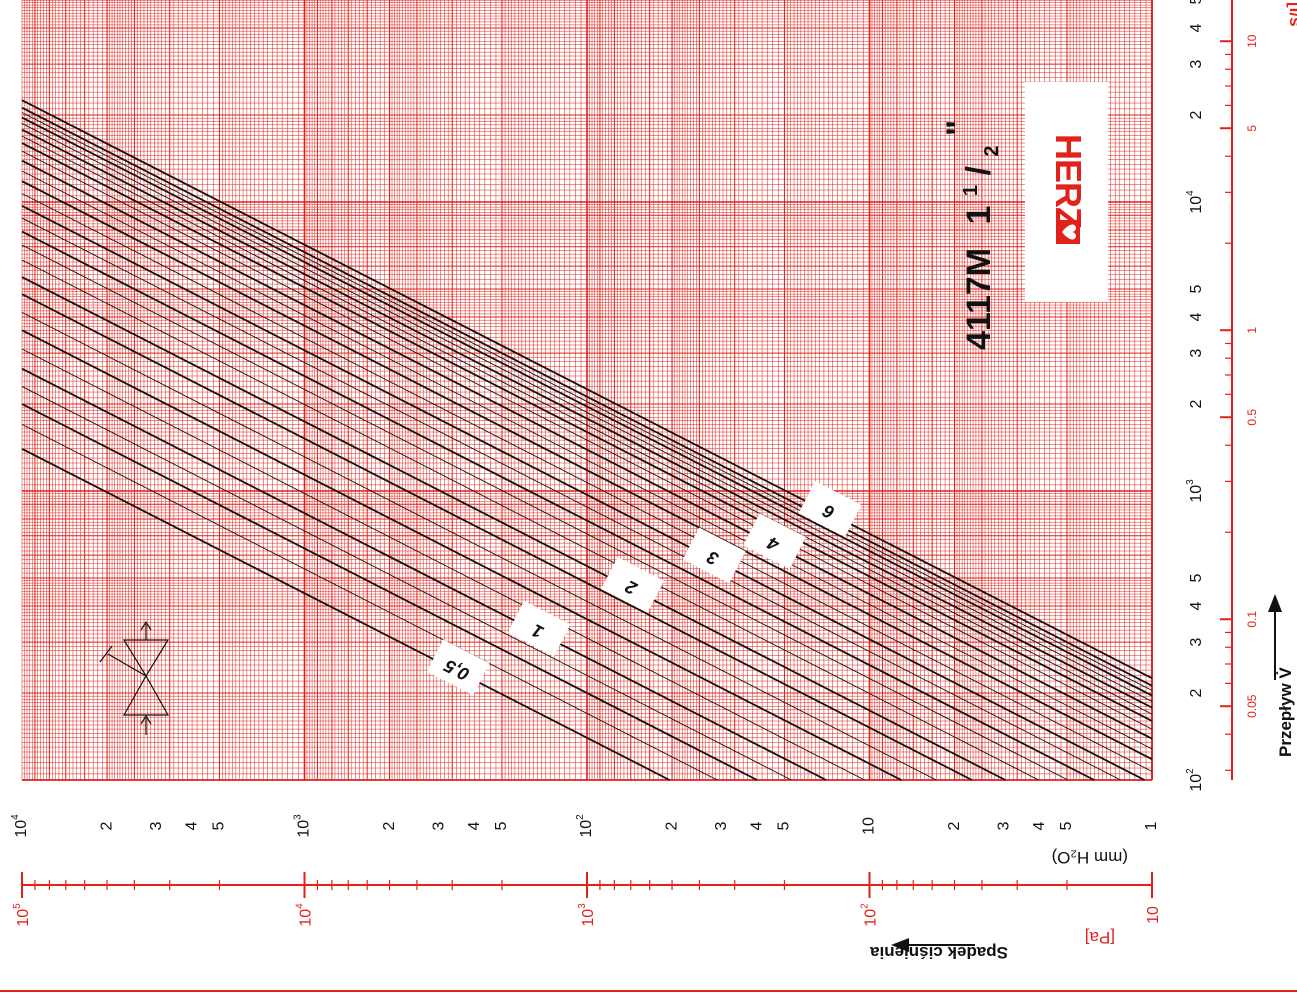  What do you see at coordinates (1100, 937) in the screenshot?
I see `x-axis-unit-pa: [Pa]` at bounding box center [1100, 937].